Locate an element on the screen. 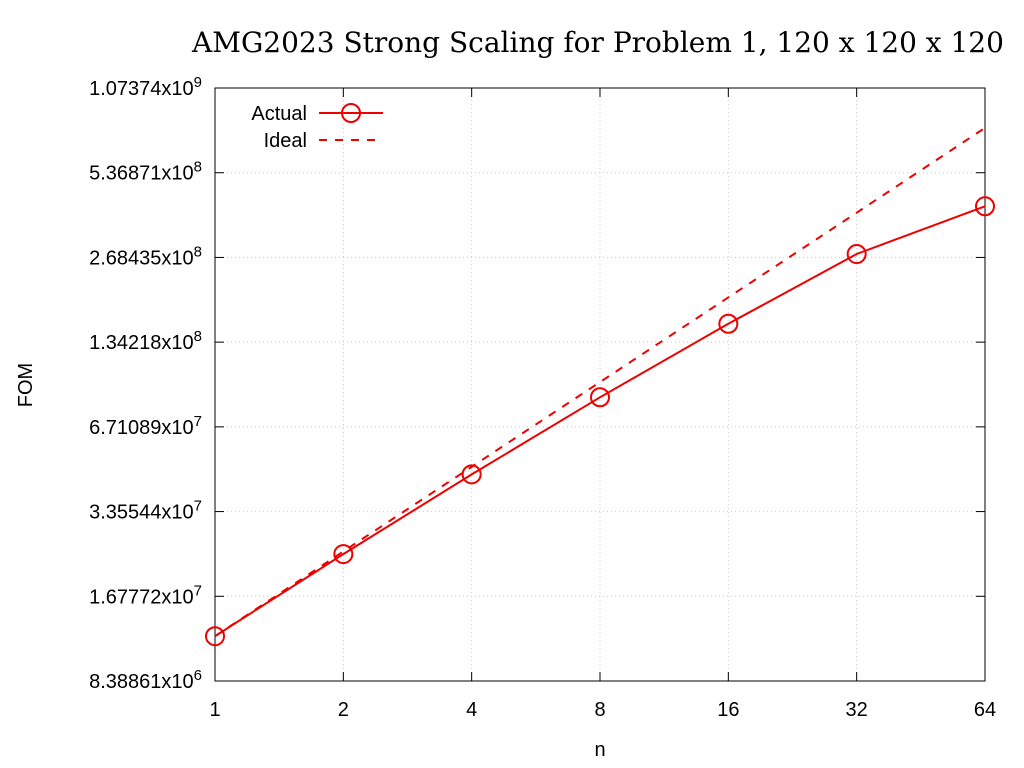  x-tick-label: 16 is located at coordinates (728, 710).